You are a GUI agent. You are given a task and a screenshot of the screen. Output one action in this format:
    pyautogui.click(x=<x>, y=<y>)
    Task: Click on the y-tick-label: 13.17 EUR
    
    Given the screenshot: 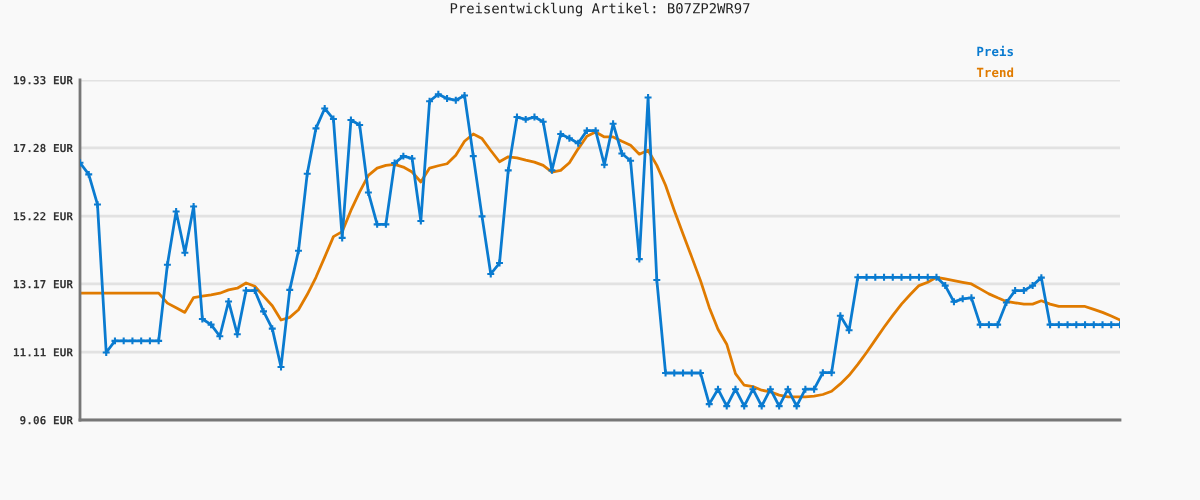 What is the action you would take?
    pyautogui.click(x=43, y=284)
    